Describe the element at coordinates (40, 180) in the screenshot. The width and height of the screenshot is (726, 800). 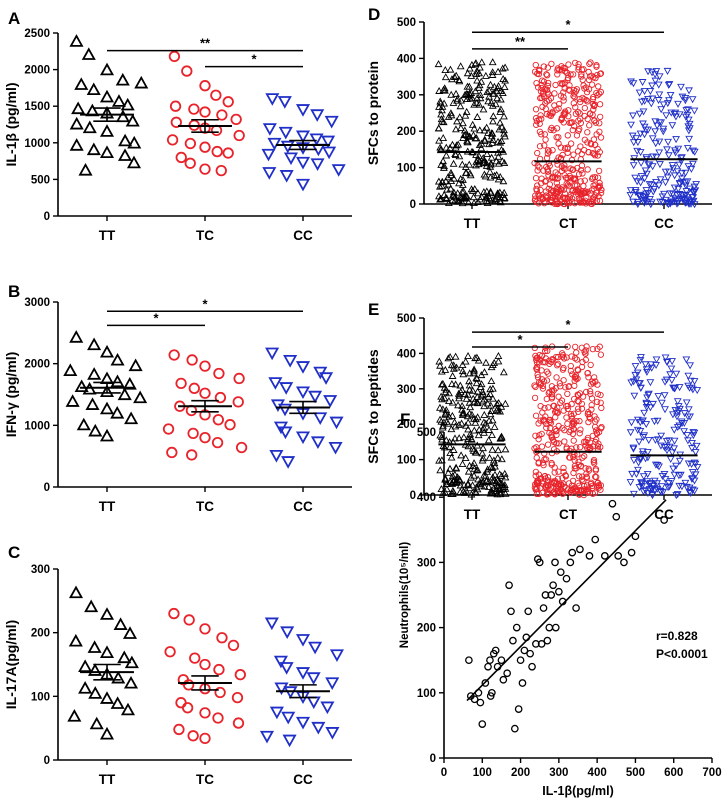
I see `y-tick-label: 500` at that location.